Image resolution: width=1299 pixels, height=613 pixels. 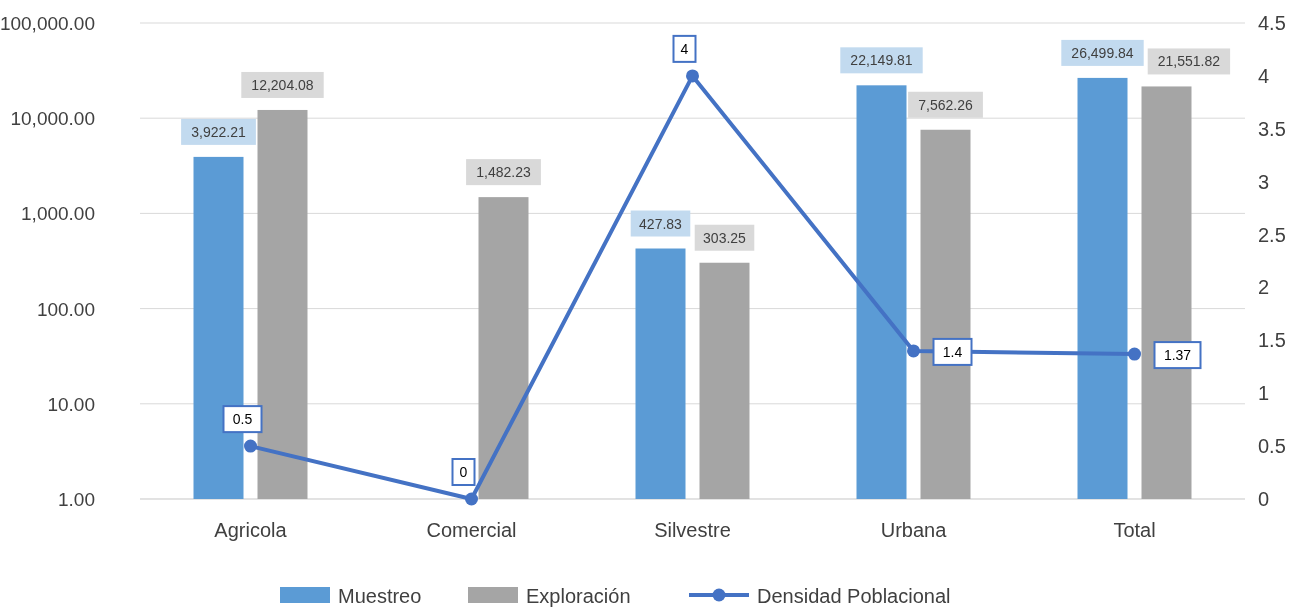 What do you see at coordinates (1264, 499) in the screenshot?
I see `y2-tick-label: 0` at bounding box center [1264, 499].